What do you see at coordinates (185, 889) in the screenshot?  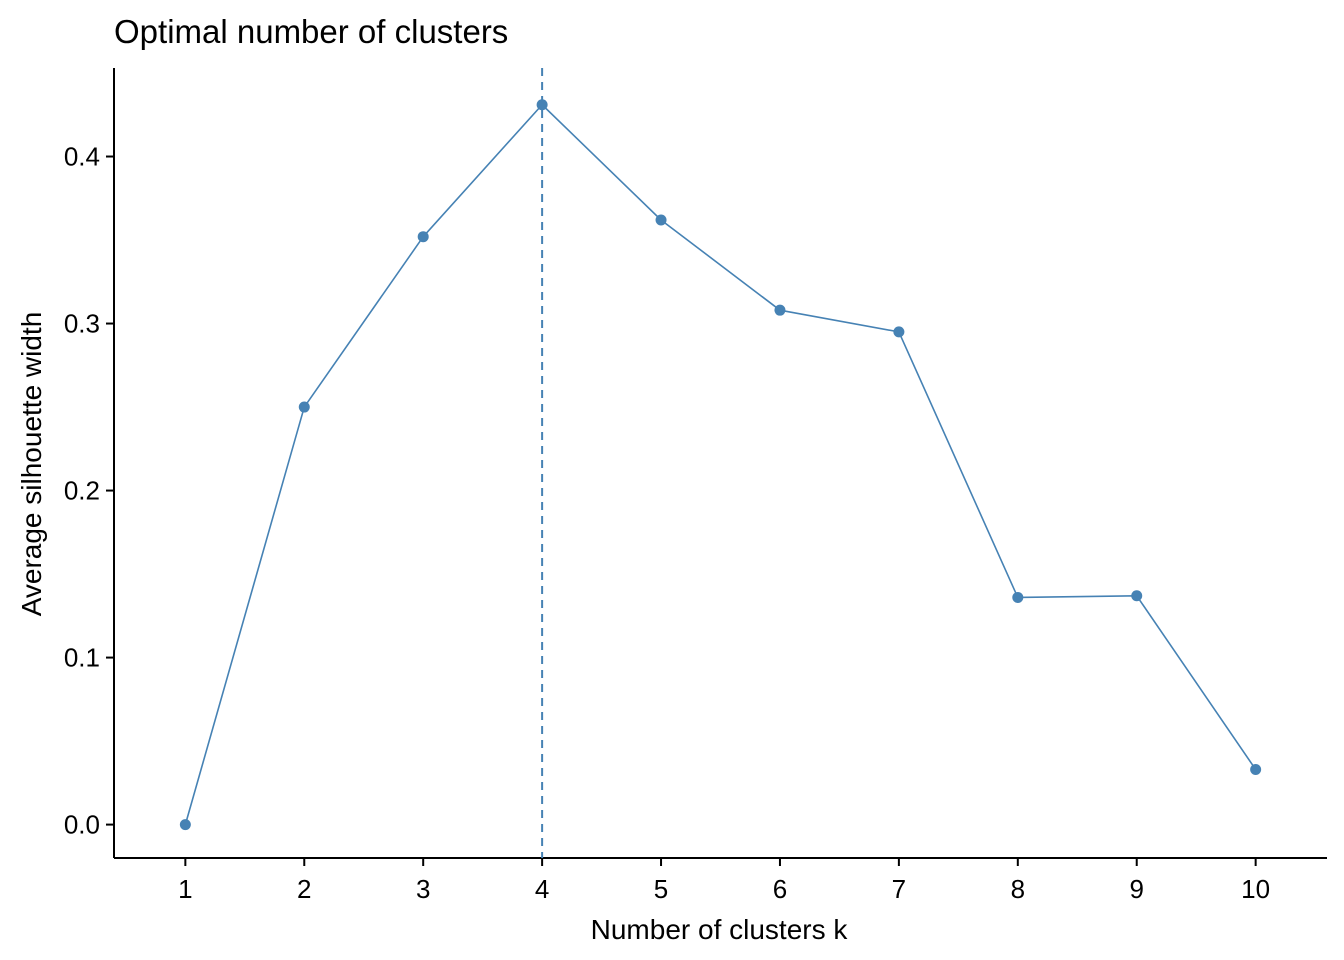 I see `x-tick-label: 1` at bounding box center [185, 889].